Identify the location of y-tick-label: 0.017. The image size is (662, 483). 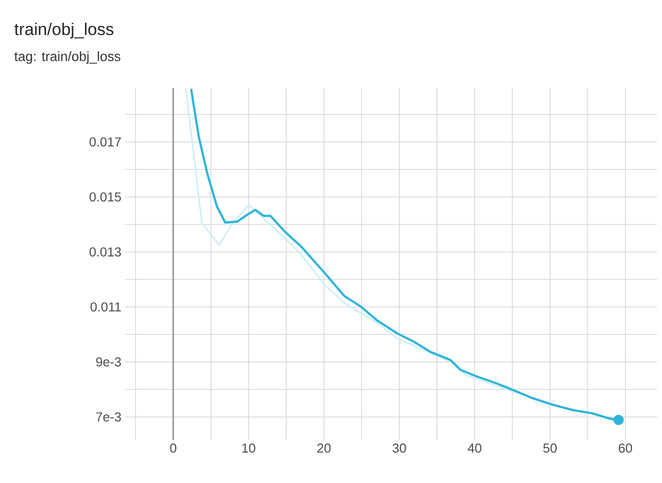
(105, 141).